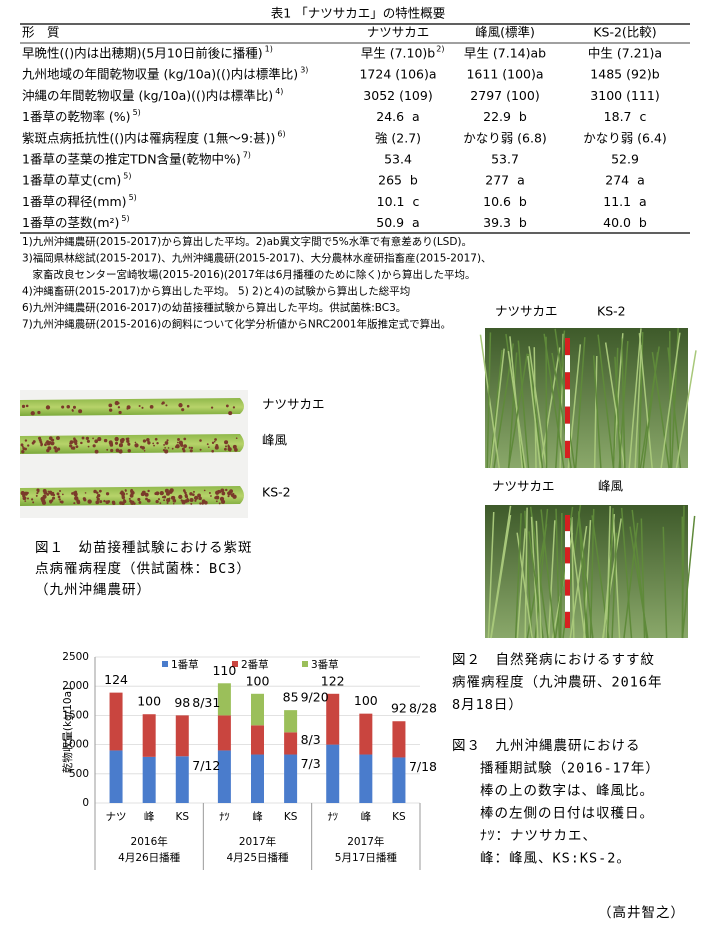 This screenshot has height=930, width=716. What do you see at coordinates (358, 13) in the screenshot?
I see `table-caption: 表1 「ナツサカエ」の特性概要` at bounding box center [358, 13].